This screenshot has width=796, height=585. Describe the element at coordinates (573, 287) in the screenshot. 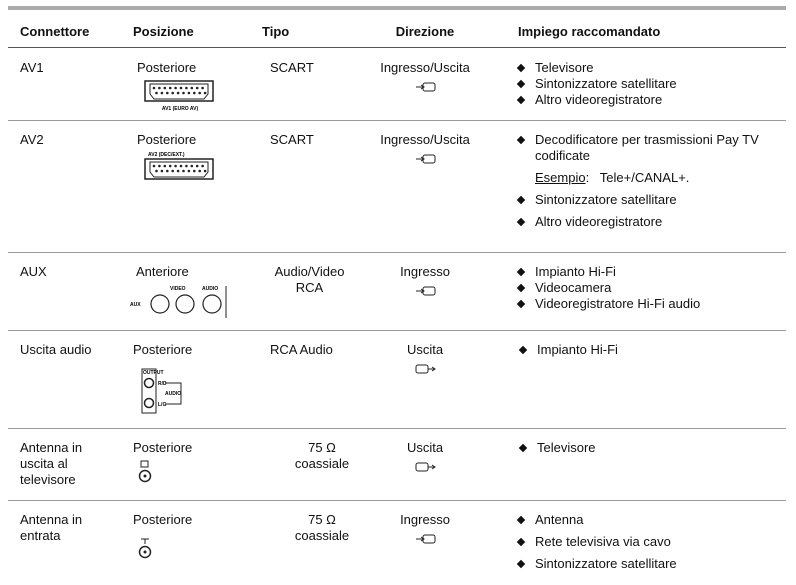

I see `usage-item: Videocamera` at that location.